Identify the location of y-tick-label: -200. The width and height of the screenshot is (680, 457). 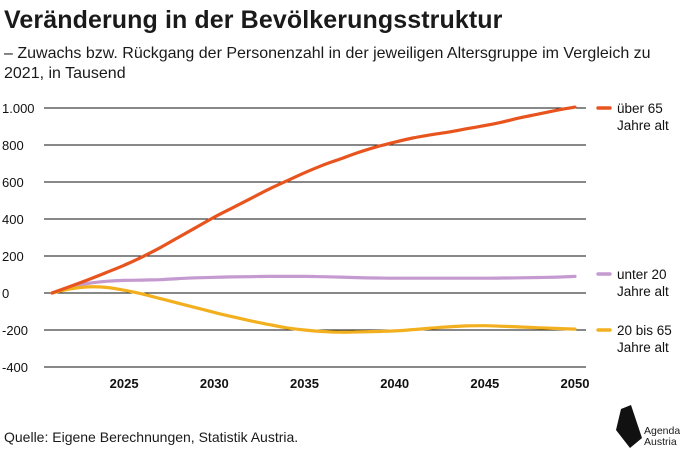
(15, 330).